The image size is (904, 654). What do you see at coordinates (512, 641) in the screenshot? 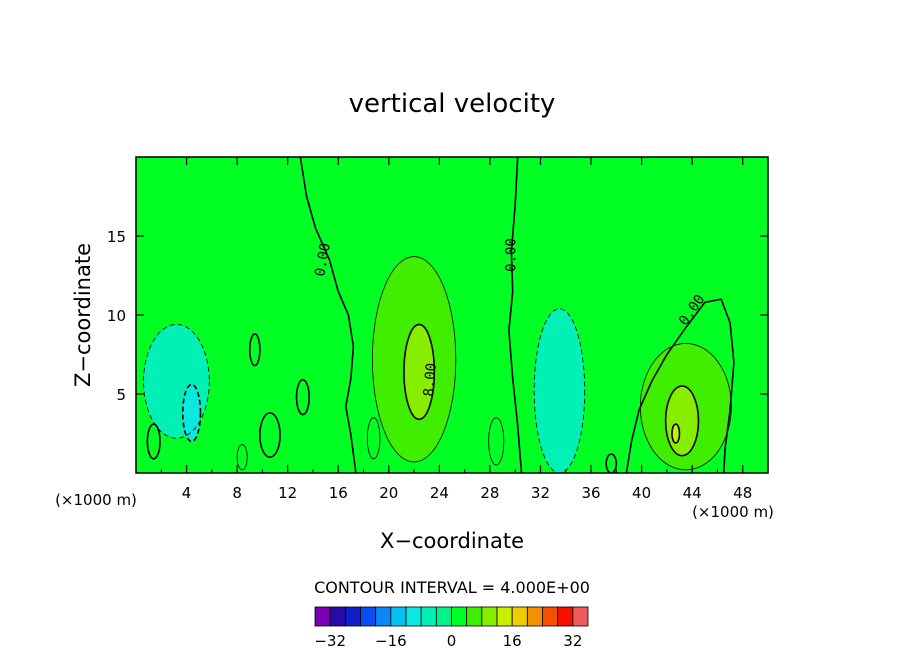
I see `colorbar-tick-label: 16` at bounding box center [512, 641].